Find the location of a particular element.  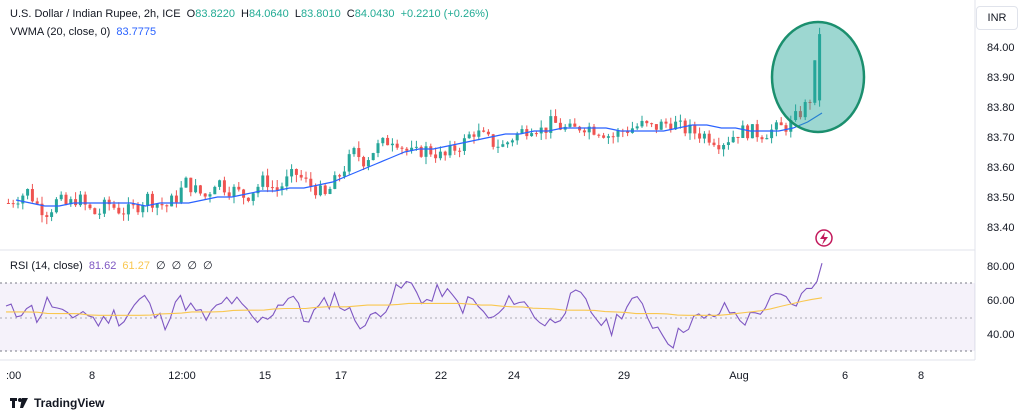

brand-name: TradingView is located at coordinates (69, 403).